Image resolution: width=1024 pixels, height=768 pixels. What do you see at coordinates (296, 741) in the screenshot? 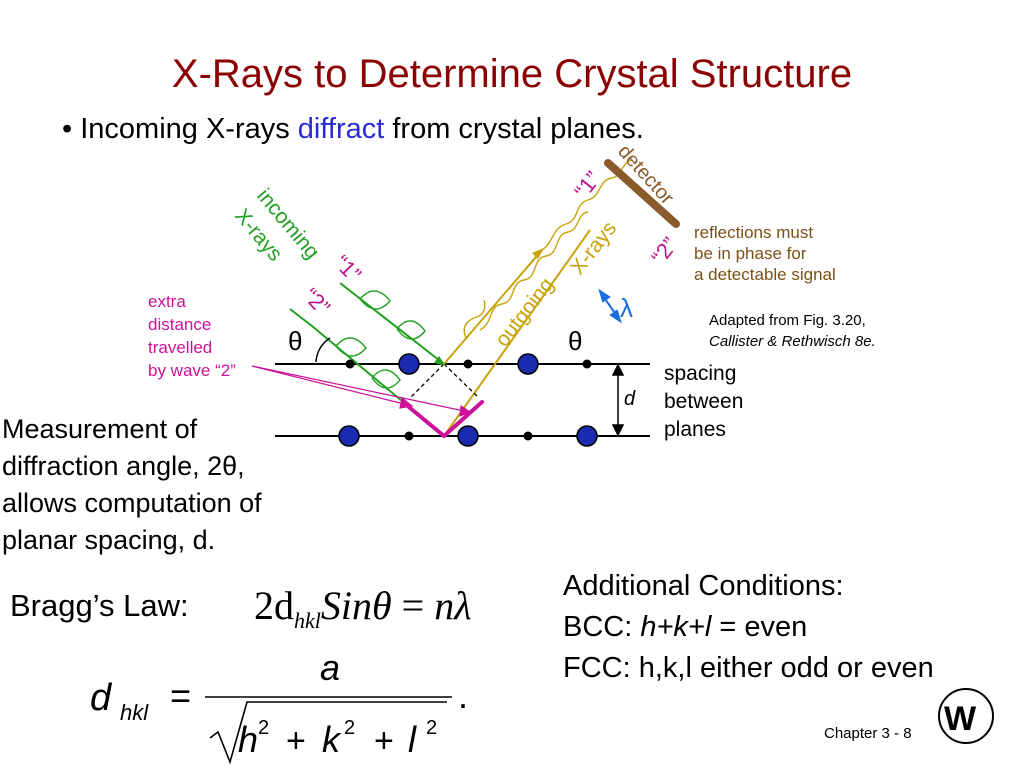
I see `plus-1: +` at bounding box center [296, 741].